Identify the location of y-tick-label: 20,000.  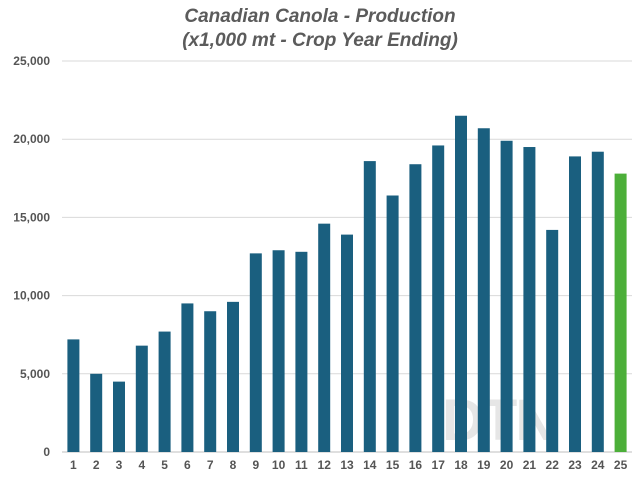
(31, 139).